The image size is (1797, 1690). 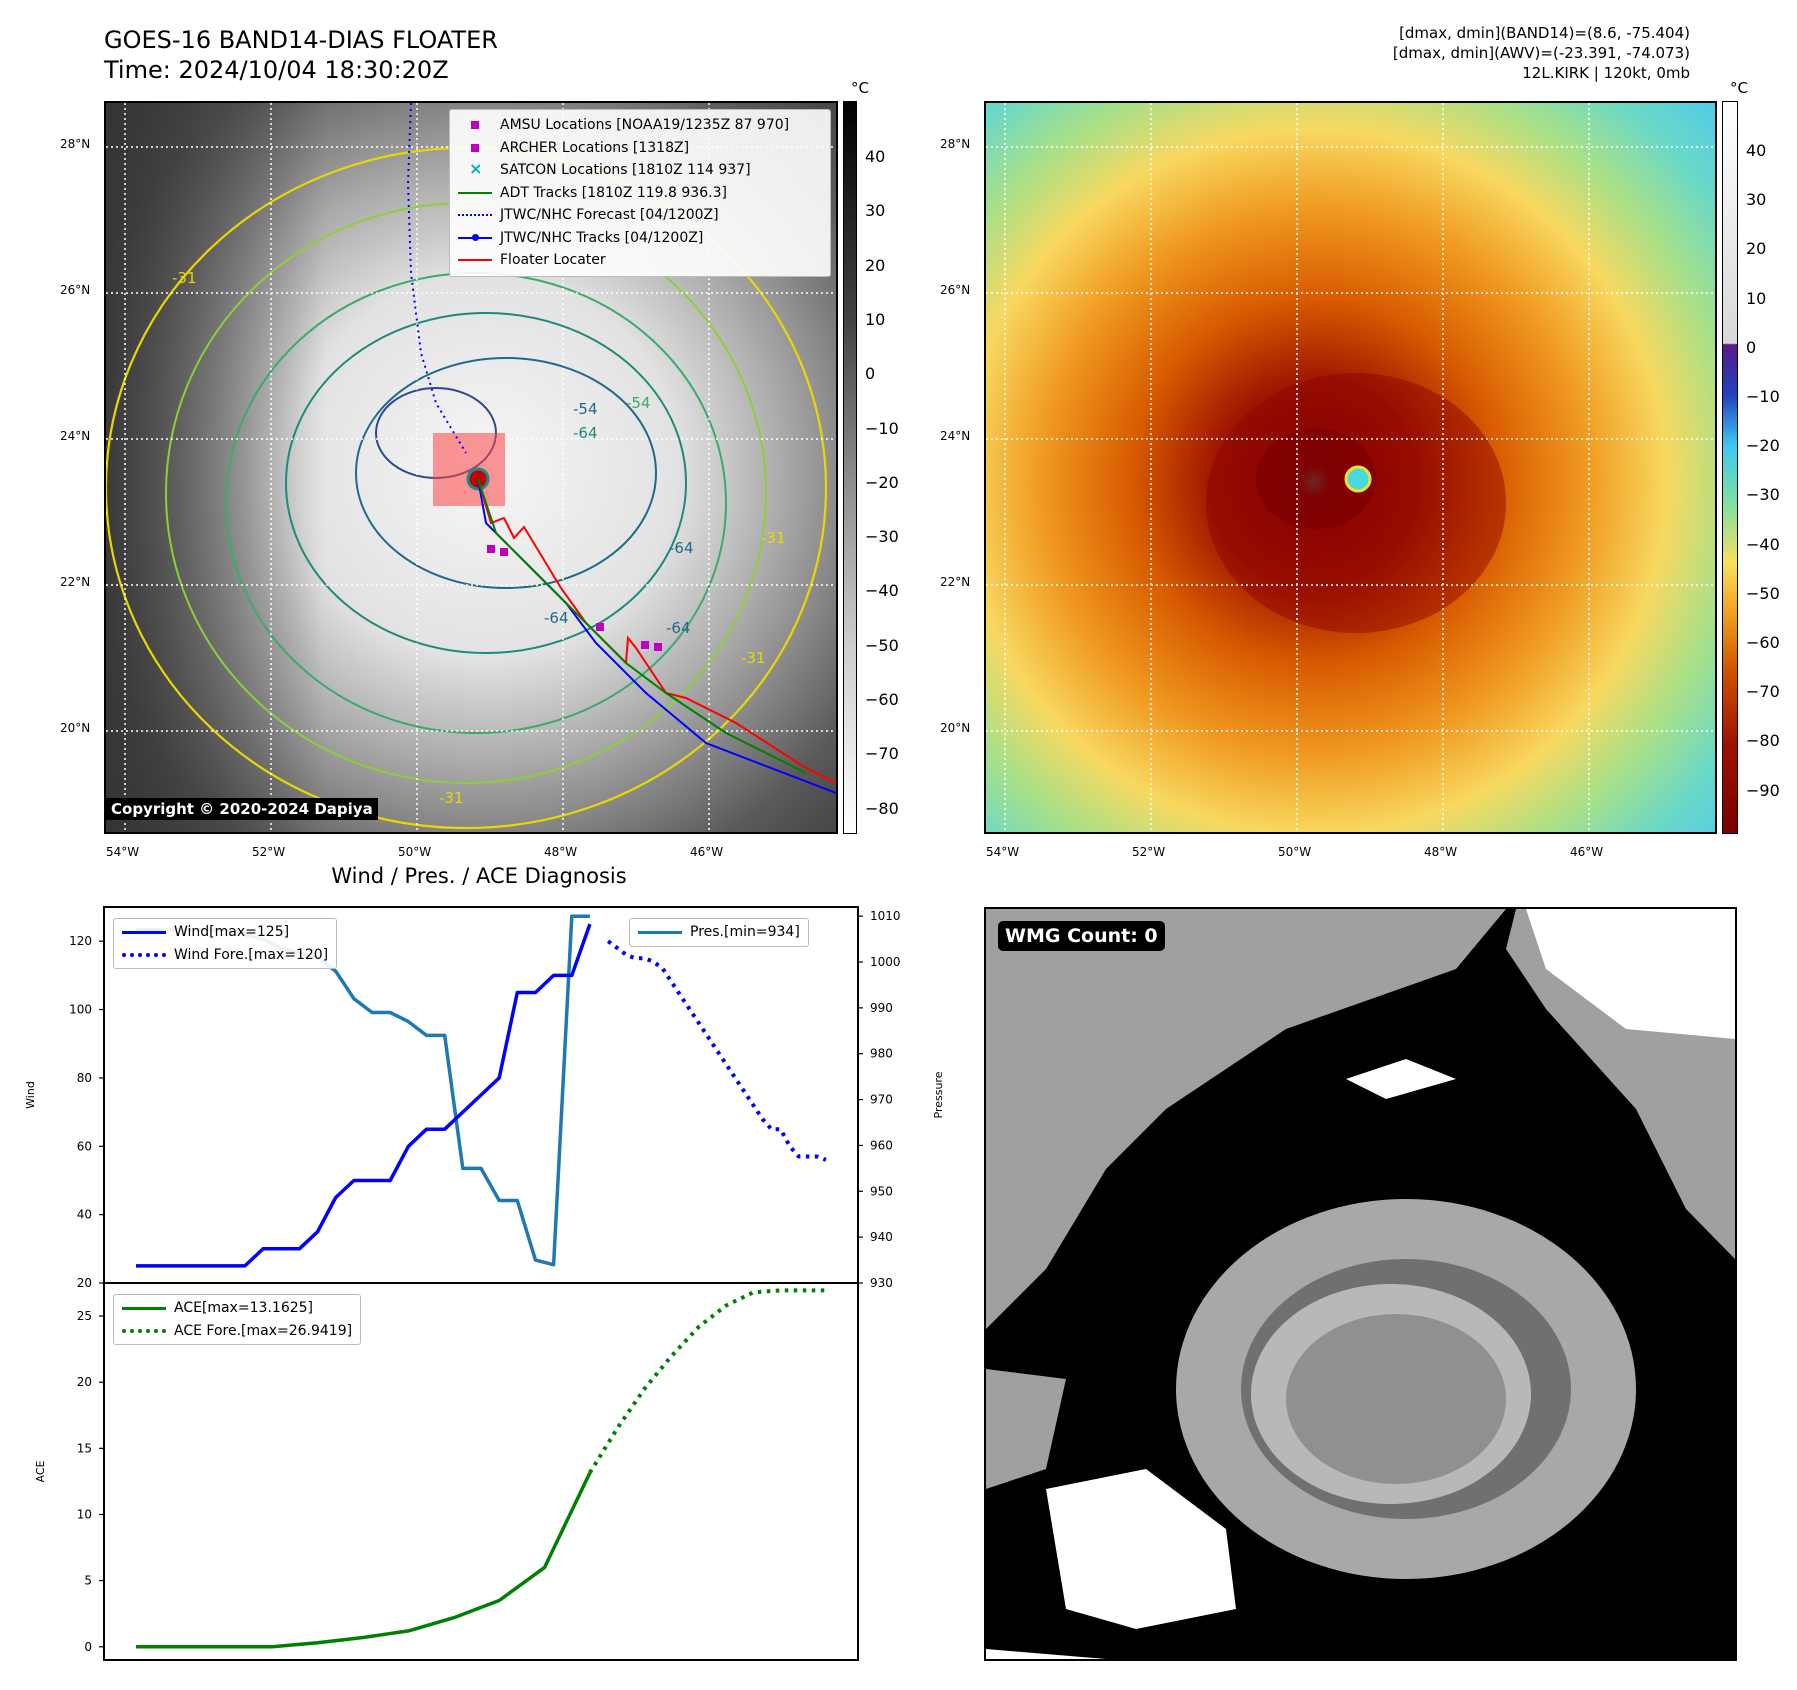 I want to click on colorbar-tick: −90, so click(x=1763, y=790).